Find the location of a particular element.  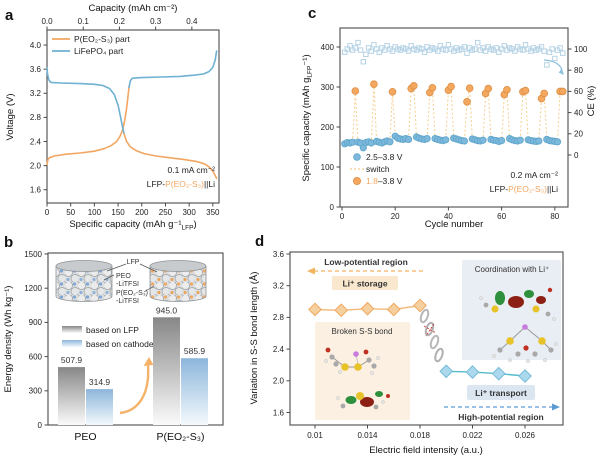

inset-label-peo-salt: -LiTFSI is located at coordinates (127, 284).